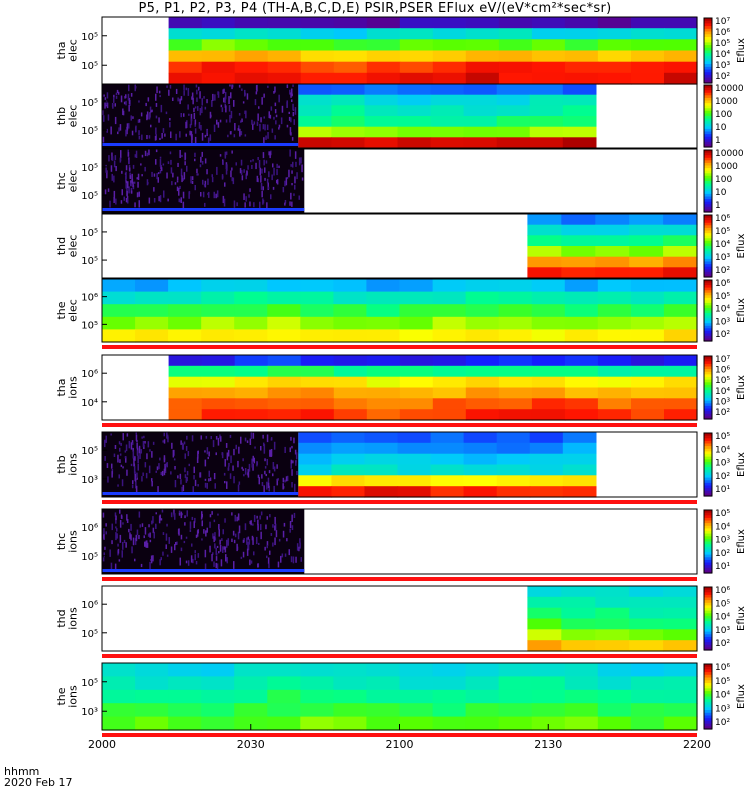  What do you see at coordinates (61, 541) in the screenshot?
I see `y-label-line1: thc` at bounding box center [61, 541].